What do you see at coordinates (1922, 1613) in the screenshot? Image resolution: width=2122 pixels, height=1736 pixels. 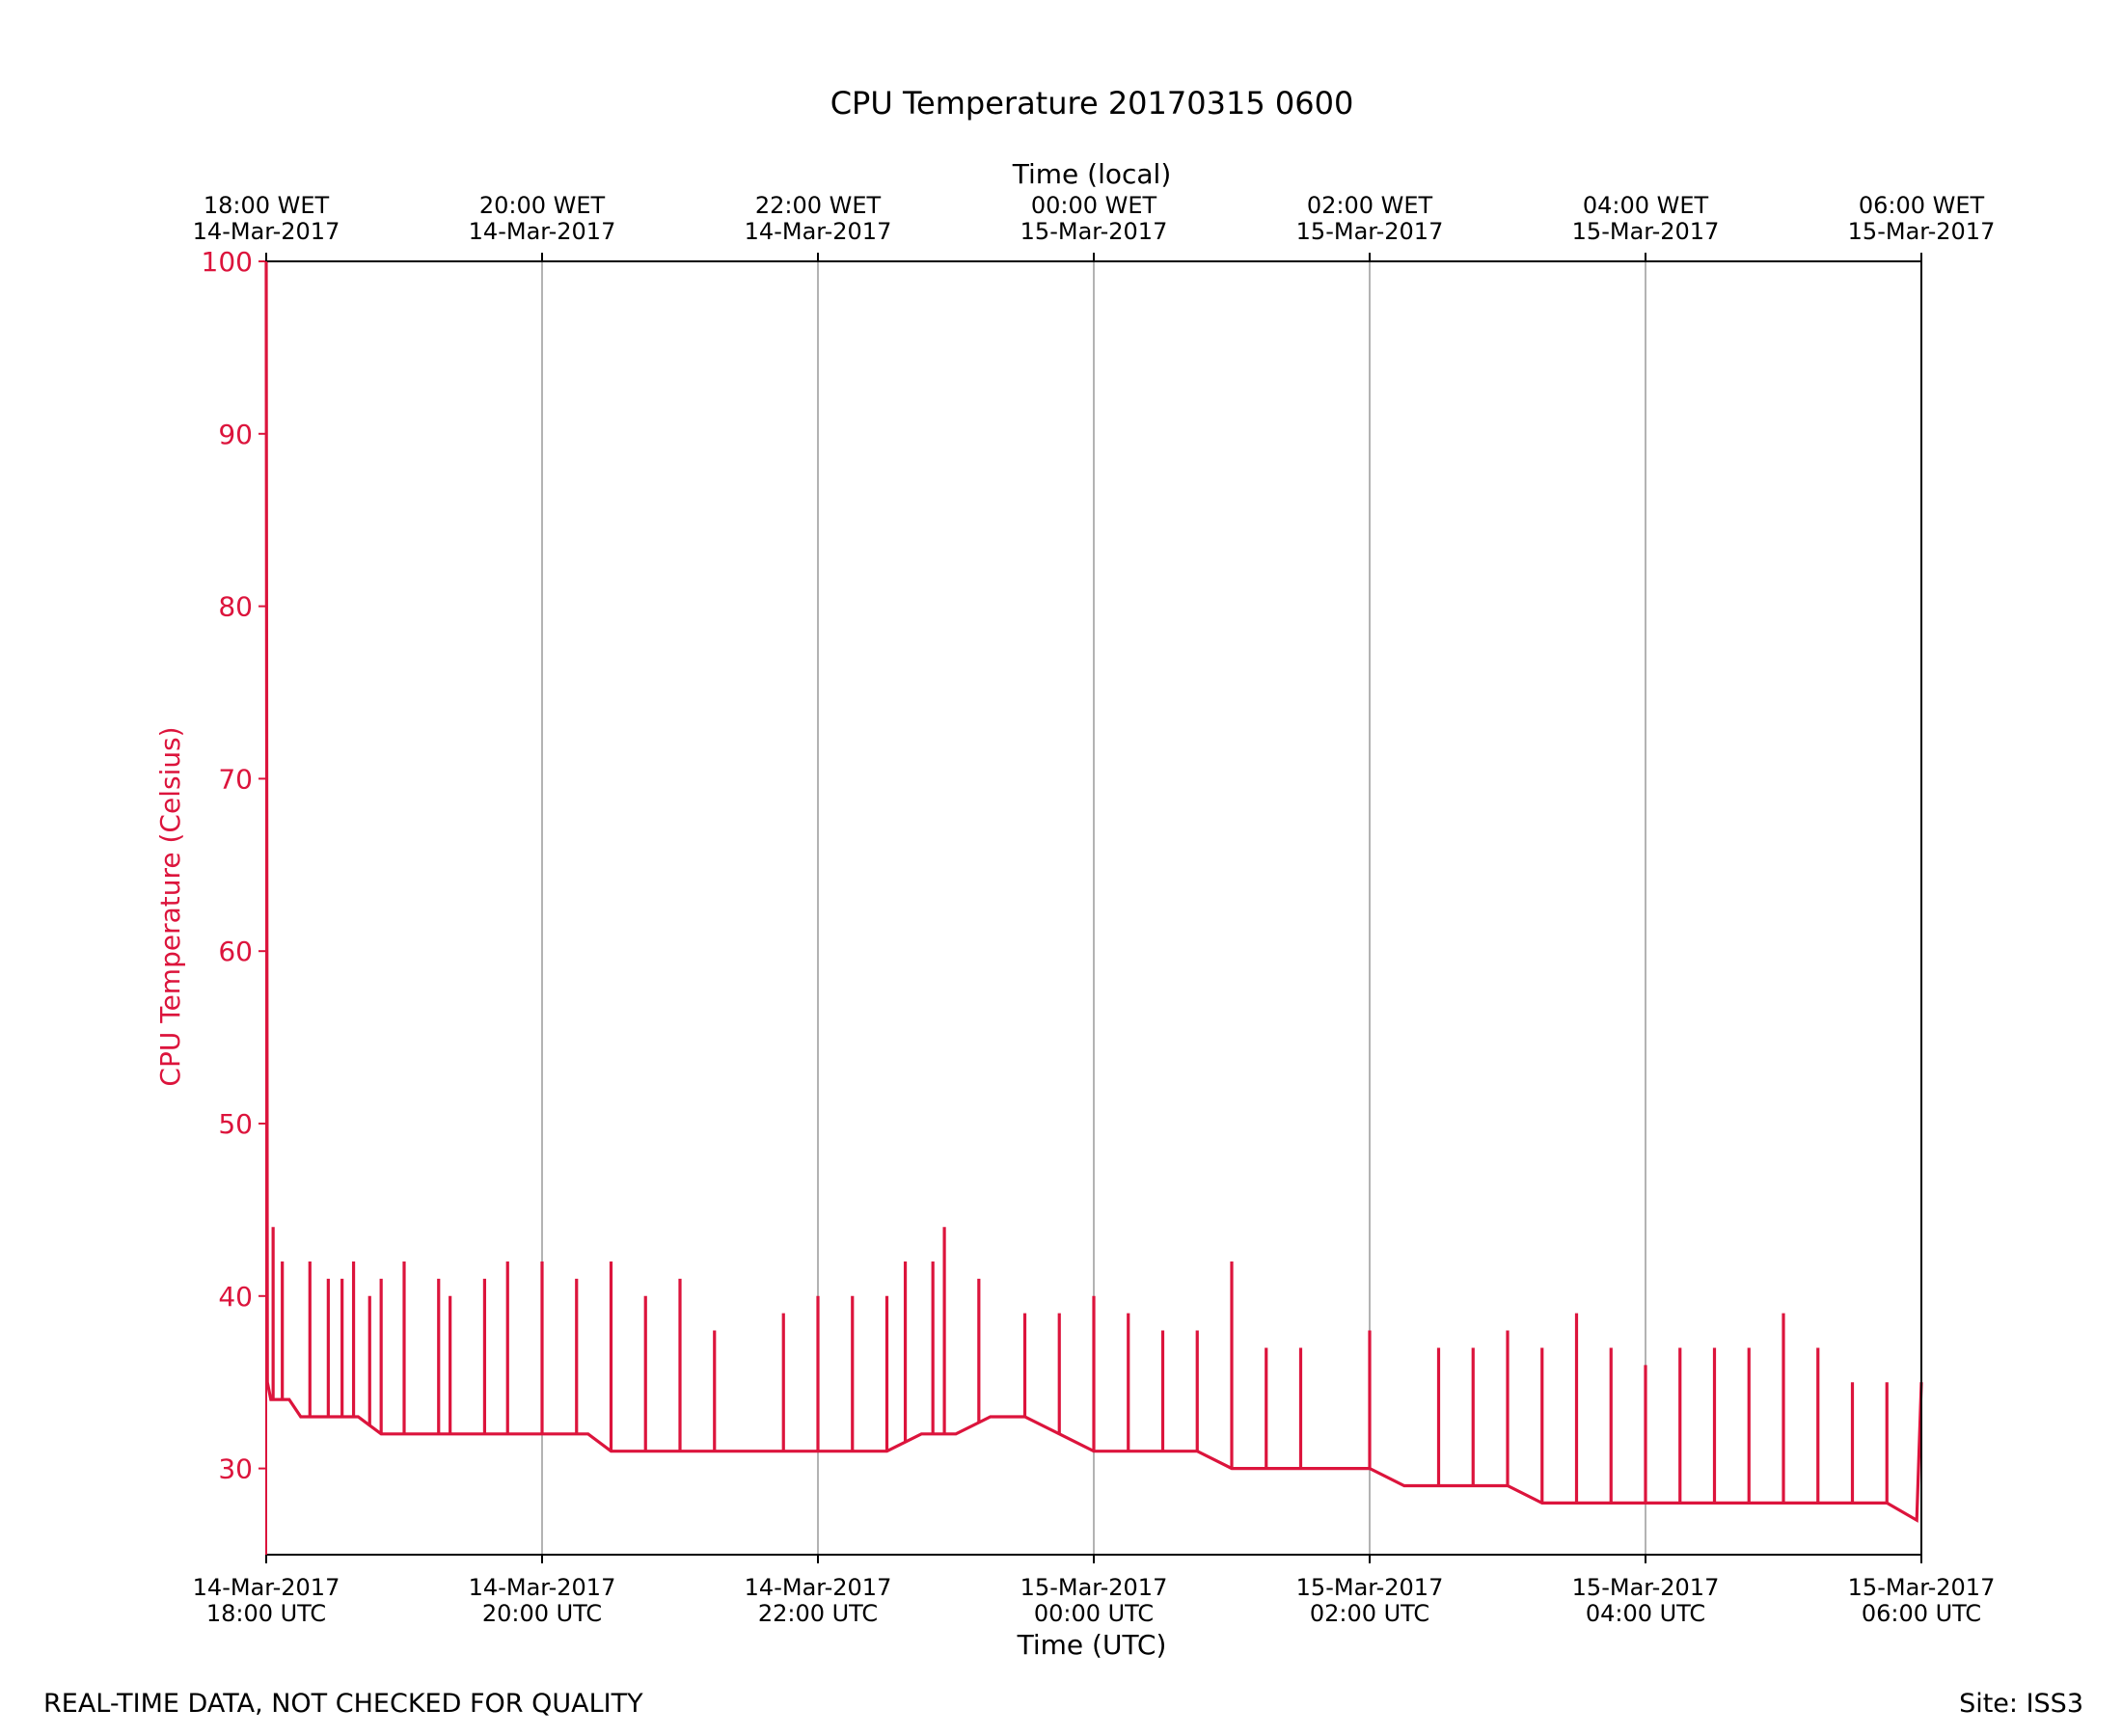 I see `x-tick-label-bottom-time: 06:00 UTC` at bounding box center [1922, 1613].